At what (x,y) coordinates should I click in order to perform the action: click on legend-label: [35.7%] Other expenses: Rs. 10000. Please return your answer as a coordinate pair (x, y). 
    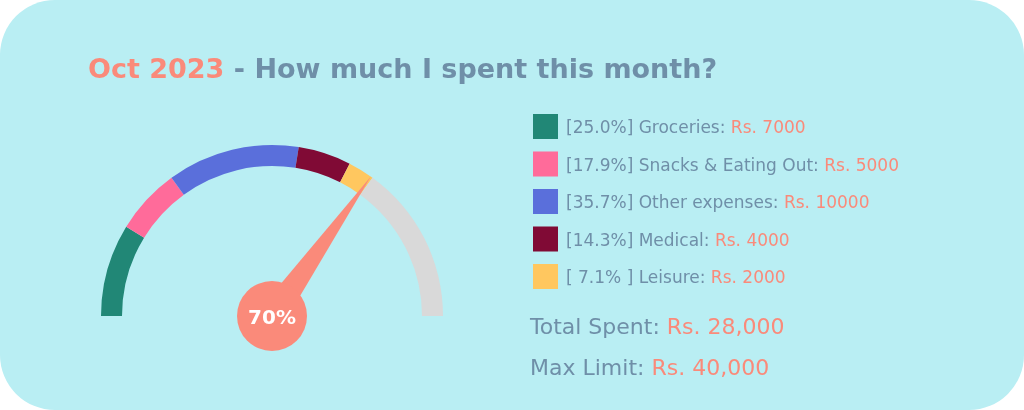
    Looking at the image, I should click on (718, 202).